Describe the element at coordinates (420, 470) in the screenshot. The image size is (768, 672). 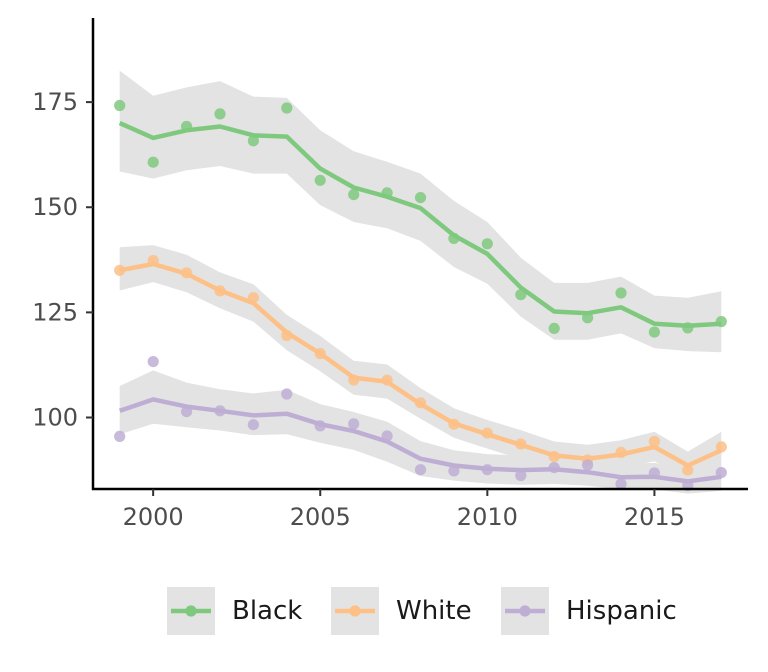
I see `data-point-hispanic-2008` at that location.